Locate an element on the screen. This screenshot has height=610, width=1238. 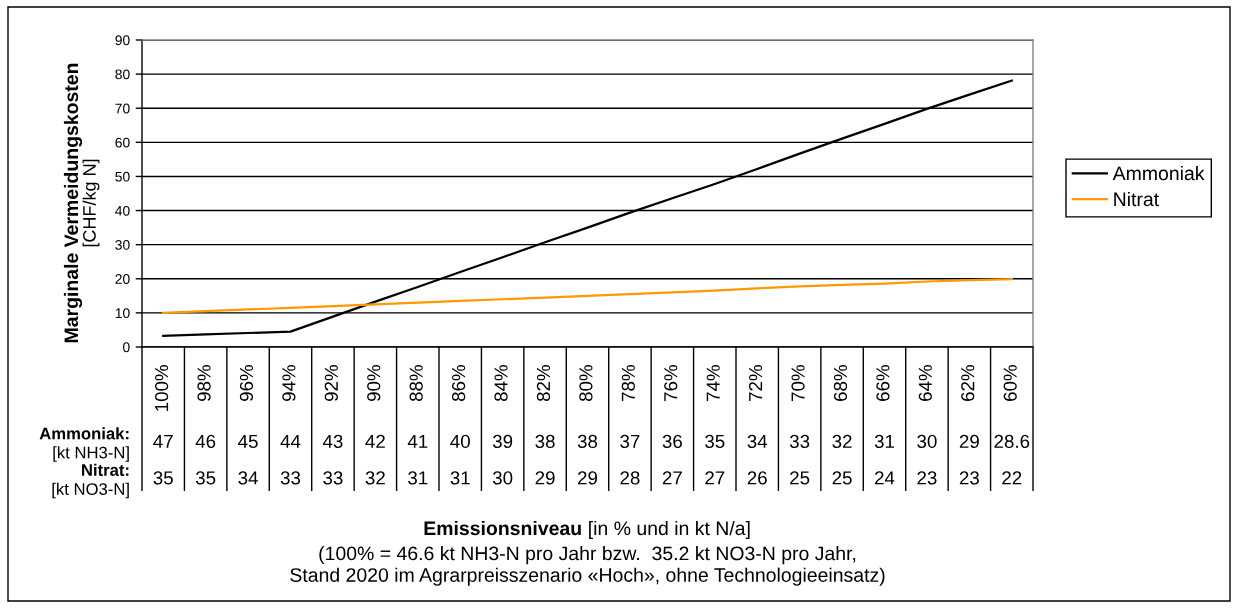
x-tick-label: 94% is located at coordinates (289, 383).